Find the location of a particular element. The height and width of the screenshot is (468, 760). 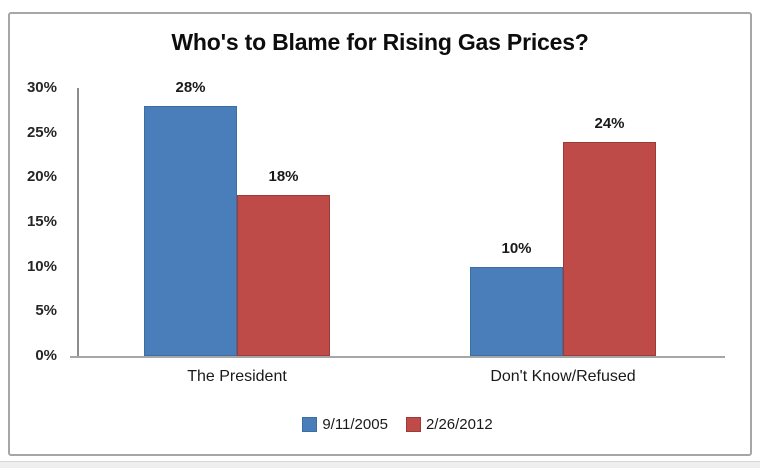

legend: 9/11/2005 2/26/2012 is located at coordinates (397, 424).